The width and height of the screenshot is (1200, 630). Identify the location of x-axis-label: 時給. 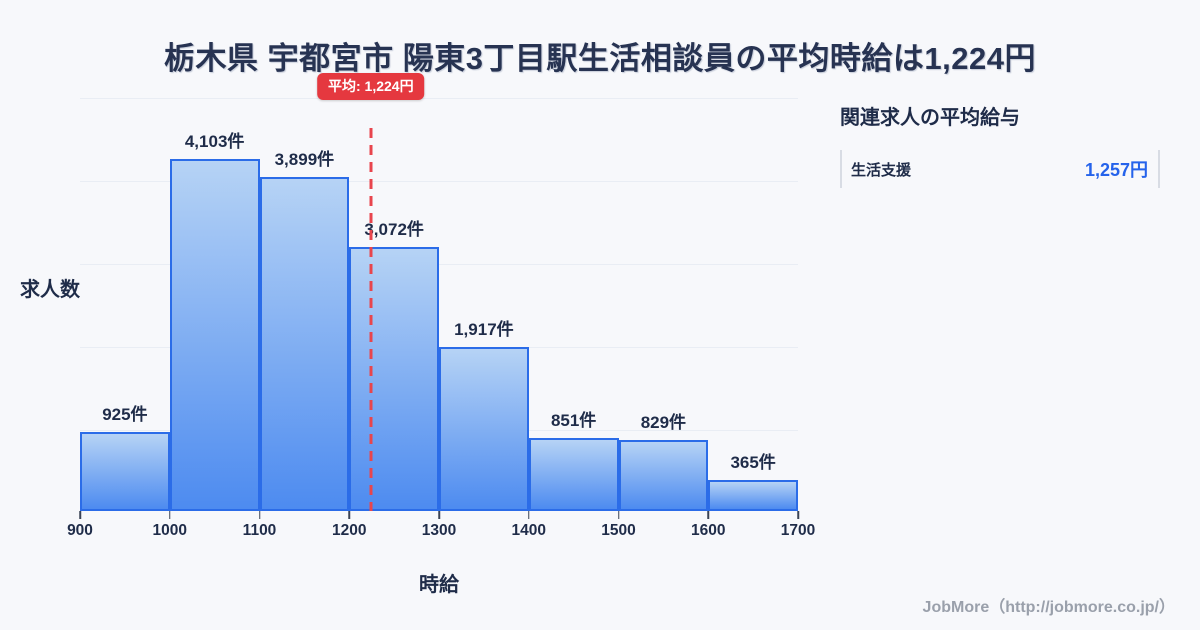
(439, 585).